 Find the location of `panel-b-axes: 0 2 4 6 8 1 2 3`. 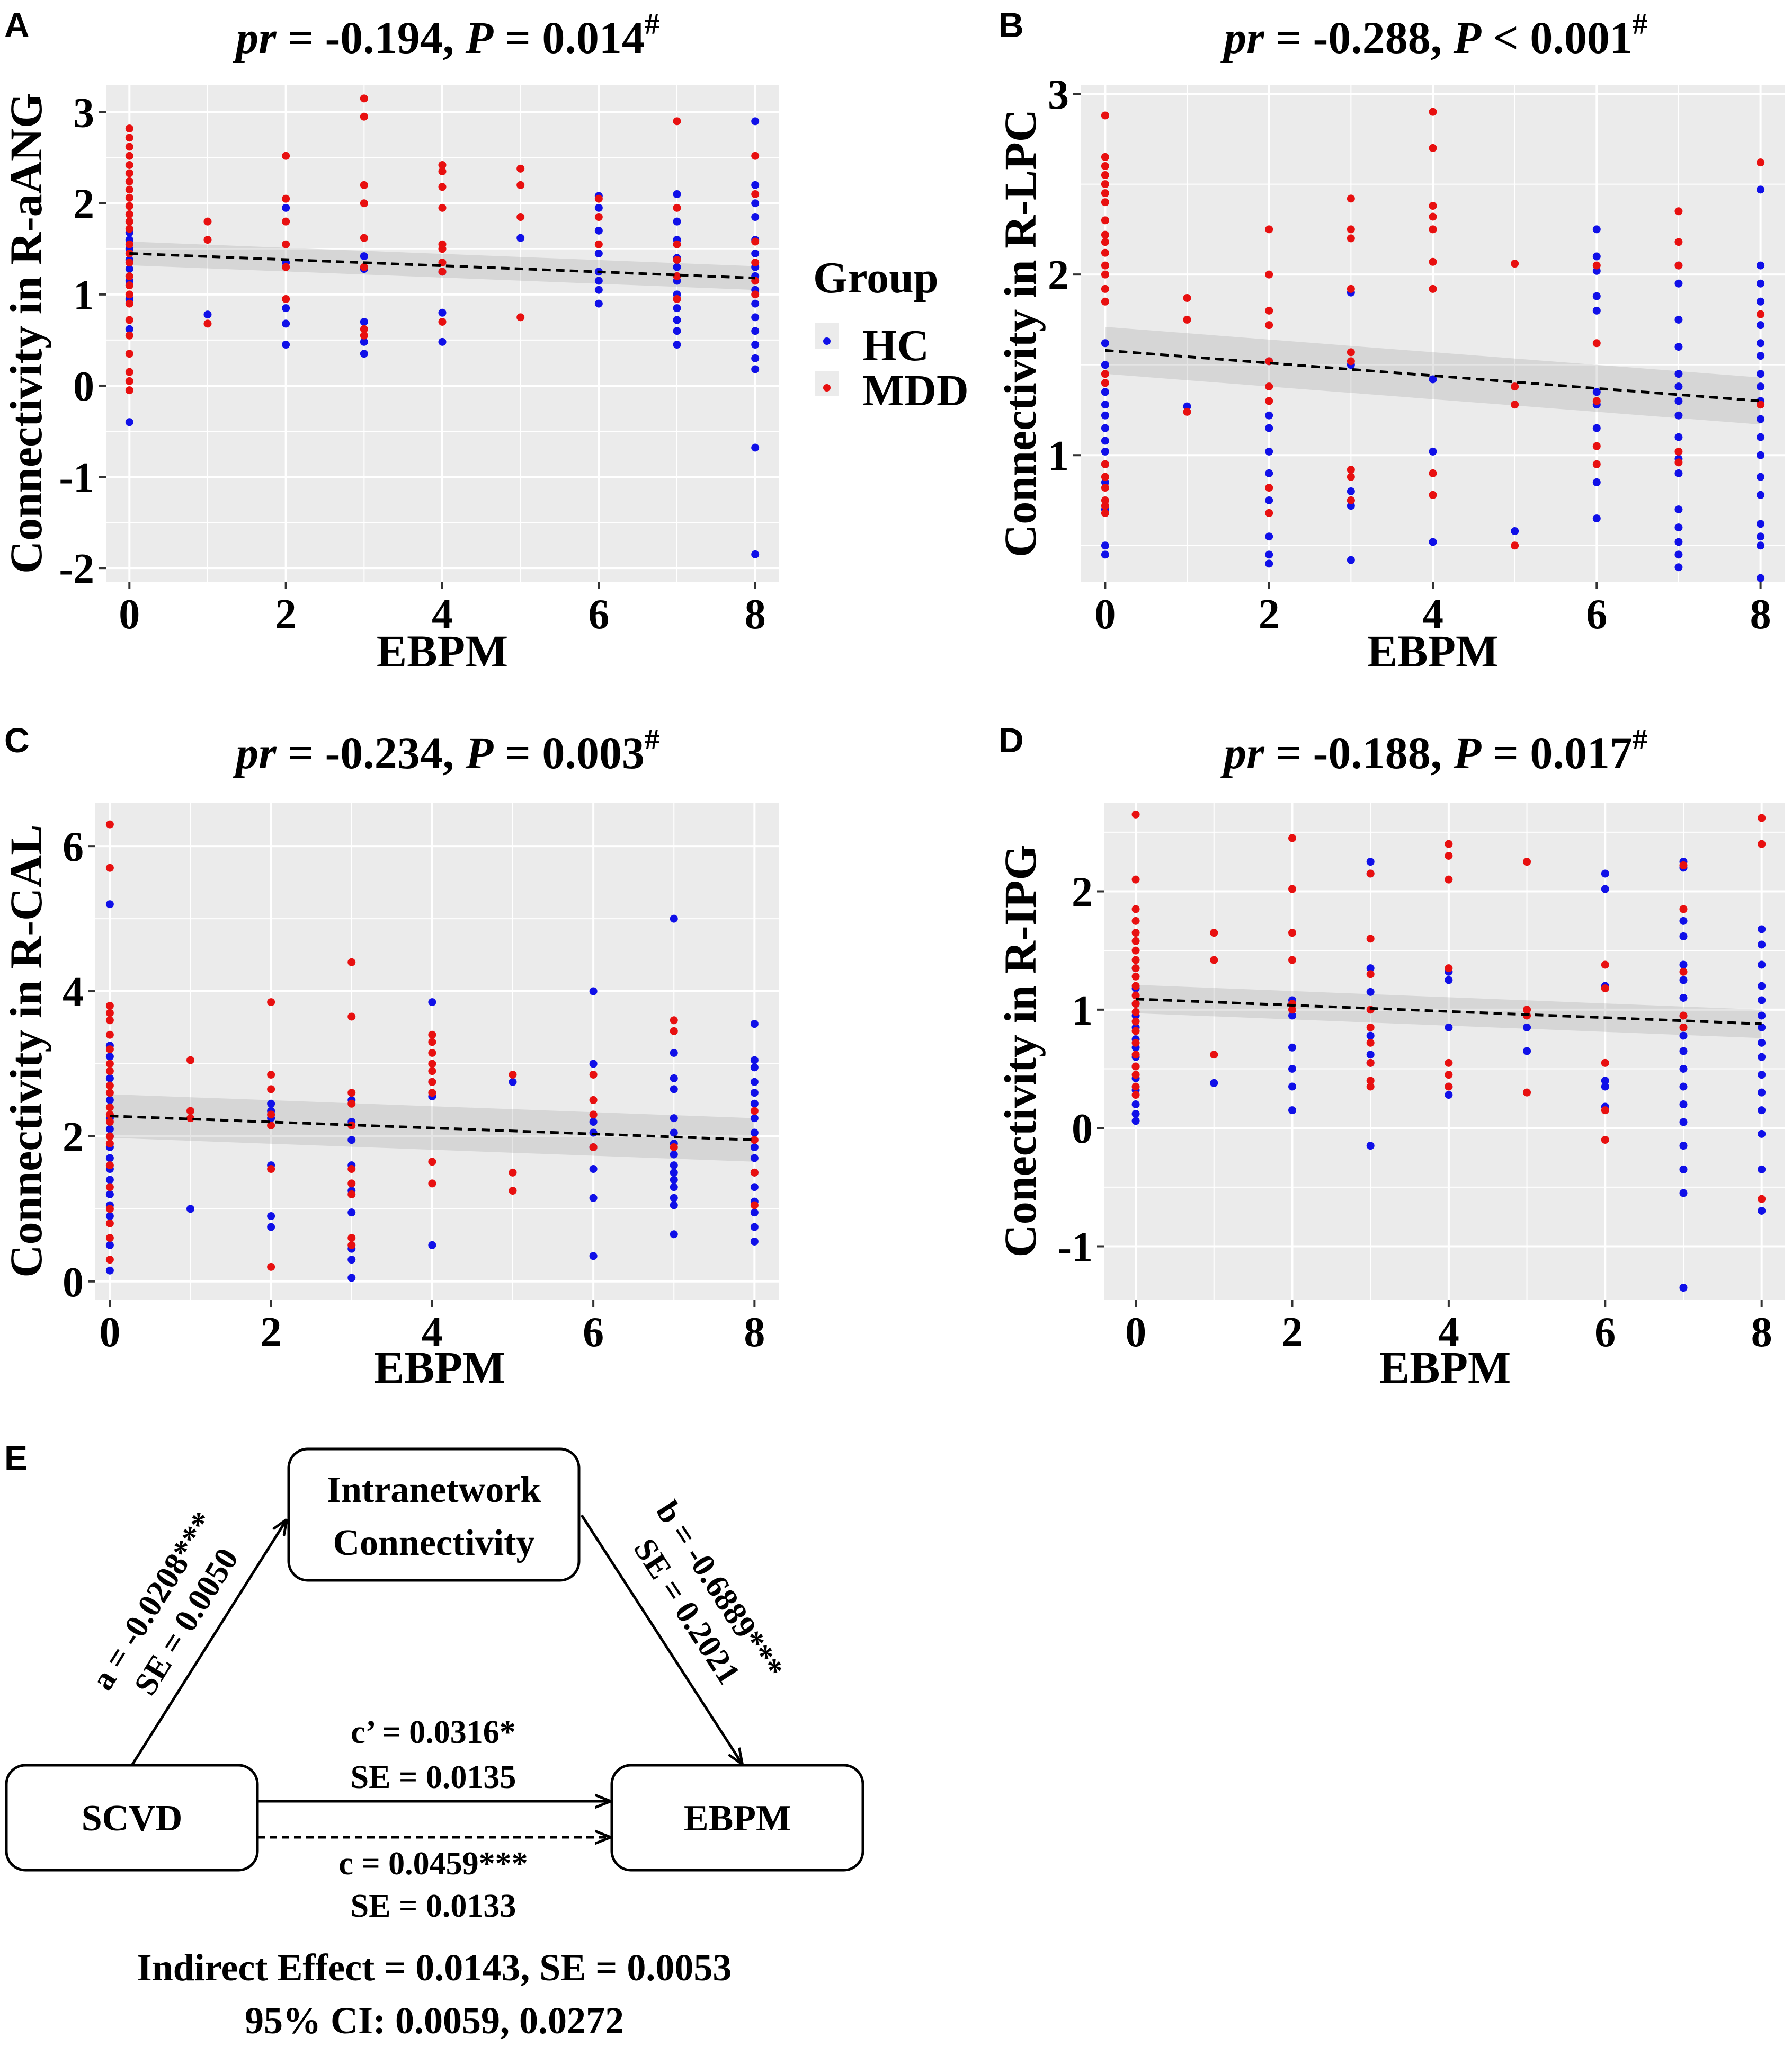

panel-b-axes: 0 2 4 6 8 1 2 3 is located at coordinates (1410, 355).